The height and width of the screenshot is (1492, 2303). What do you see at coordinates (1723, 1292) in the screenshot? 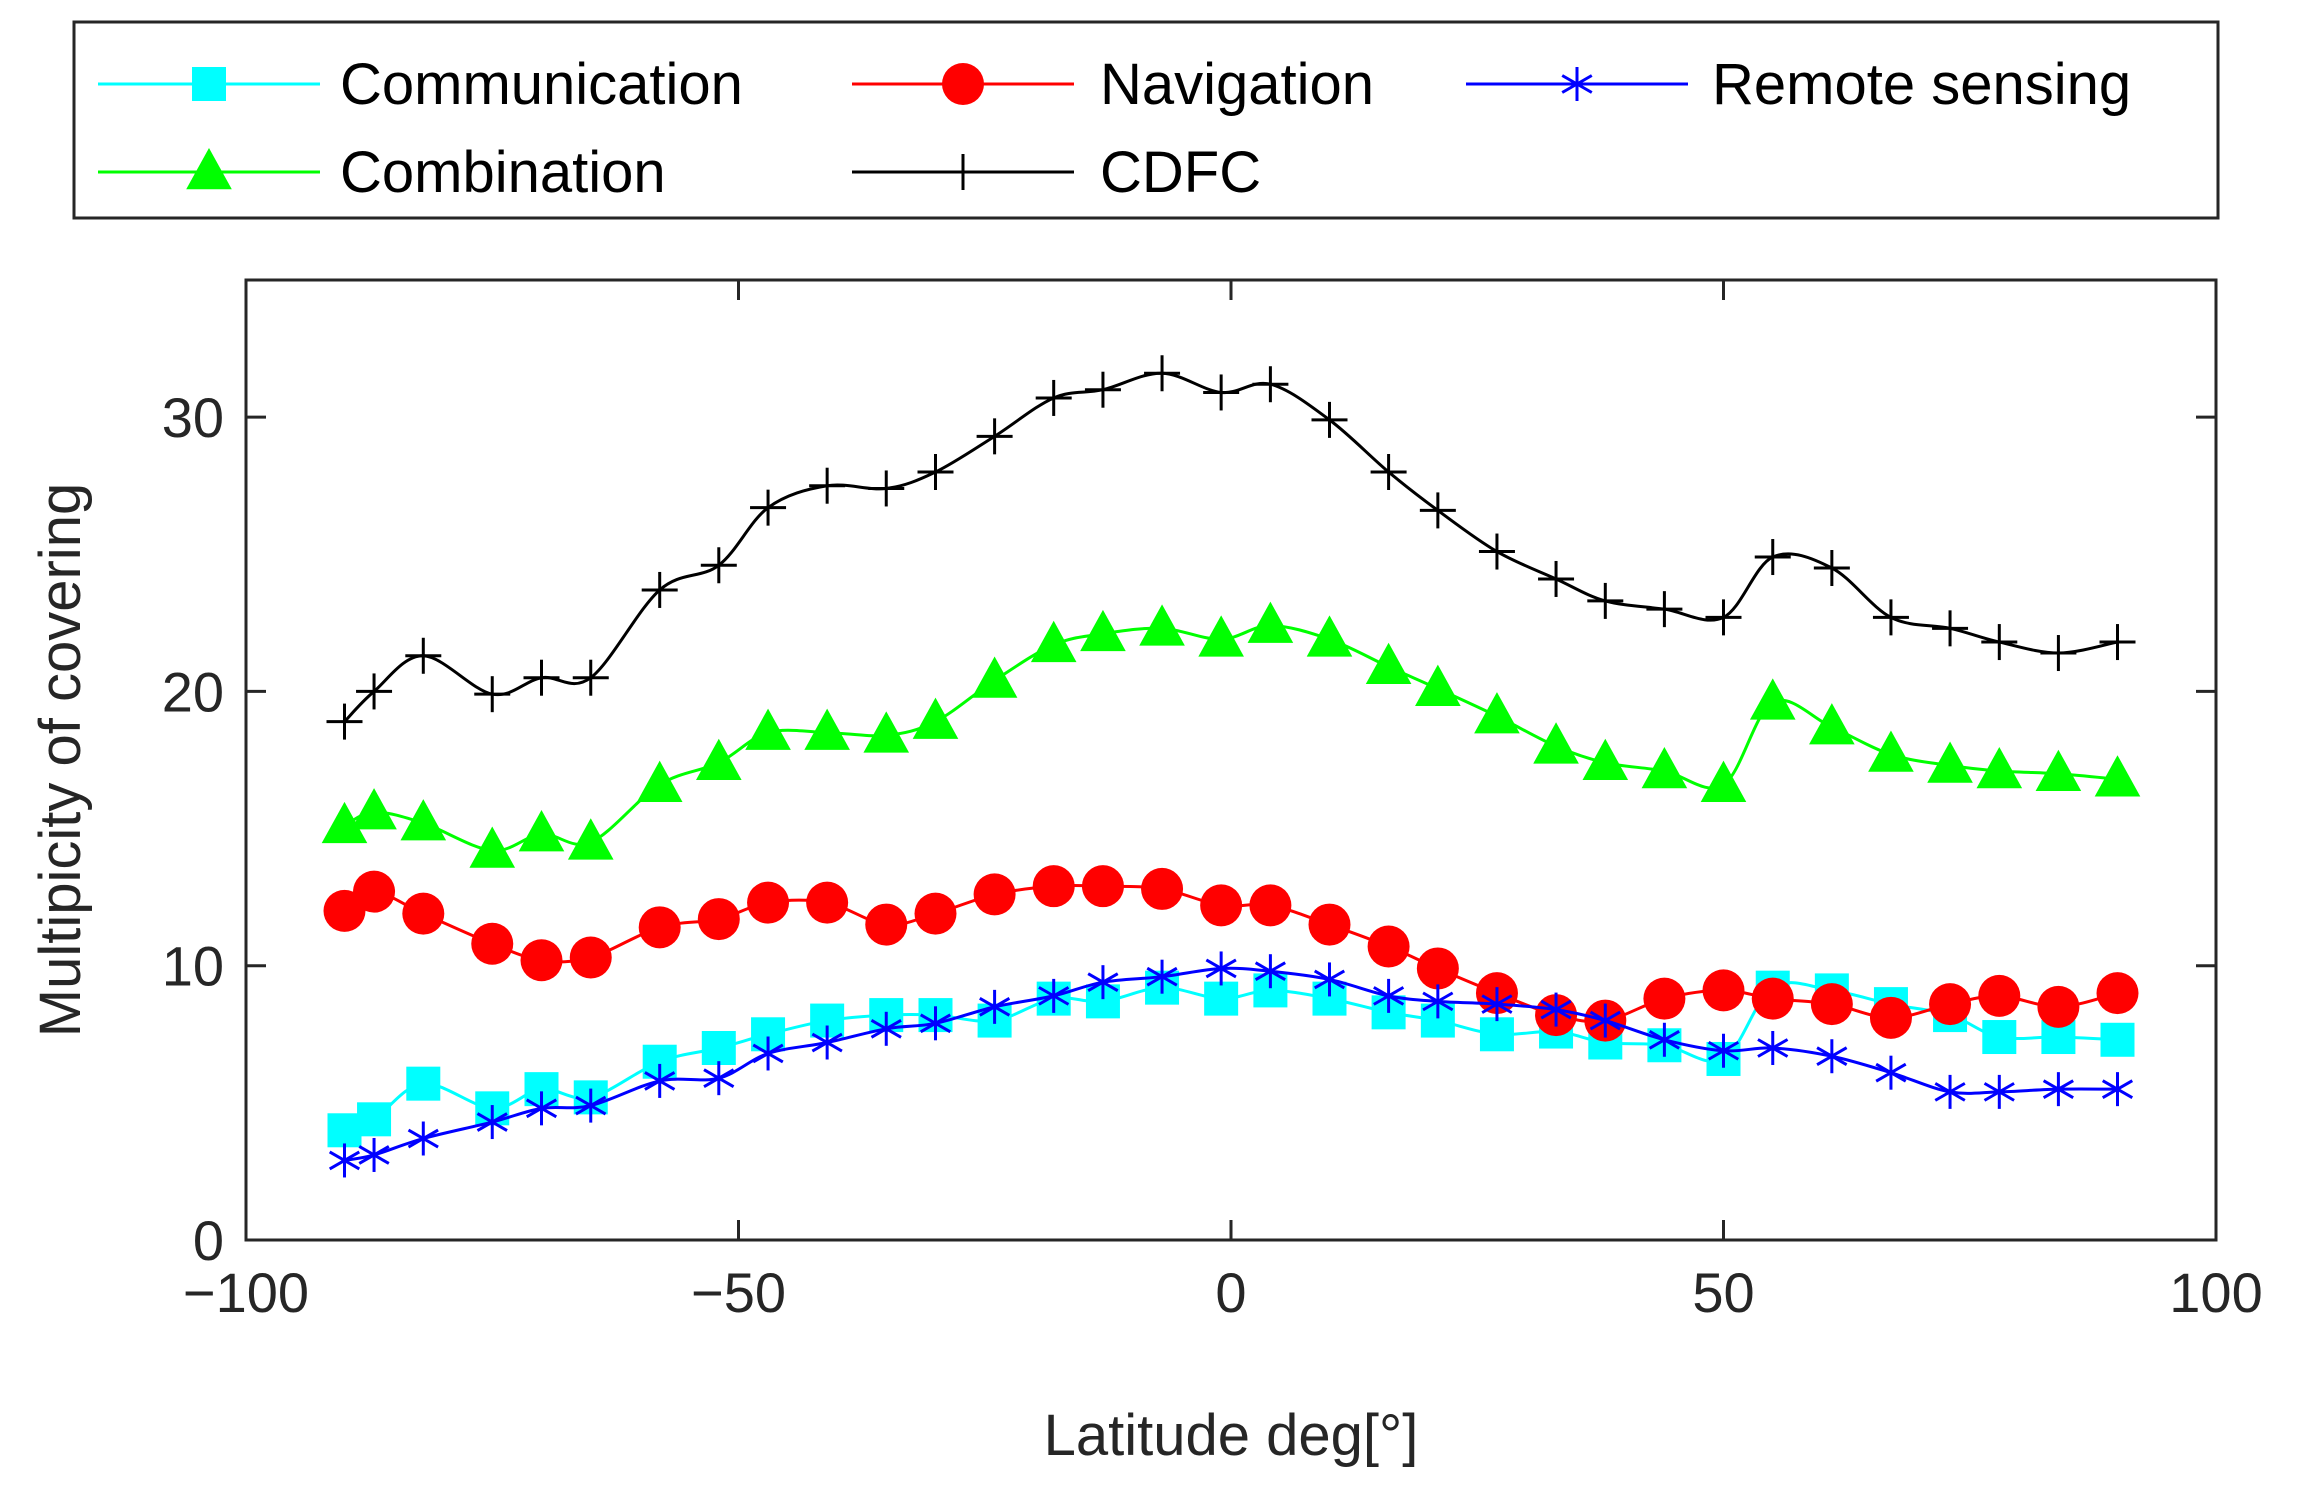
I see `x-tick-label: 50` at bounding box center [1723, 1292].